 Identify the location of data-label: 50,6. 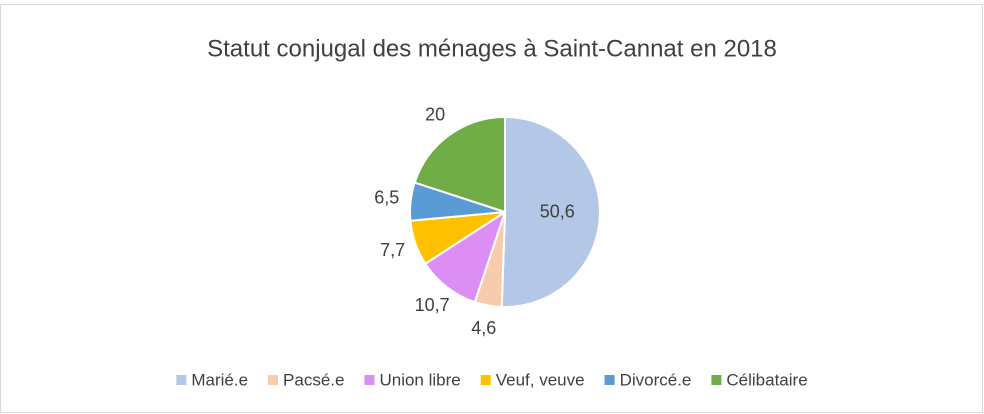
(557, 212).